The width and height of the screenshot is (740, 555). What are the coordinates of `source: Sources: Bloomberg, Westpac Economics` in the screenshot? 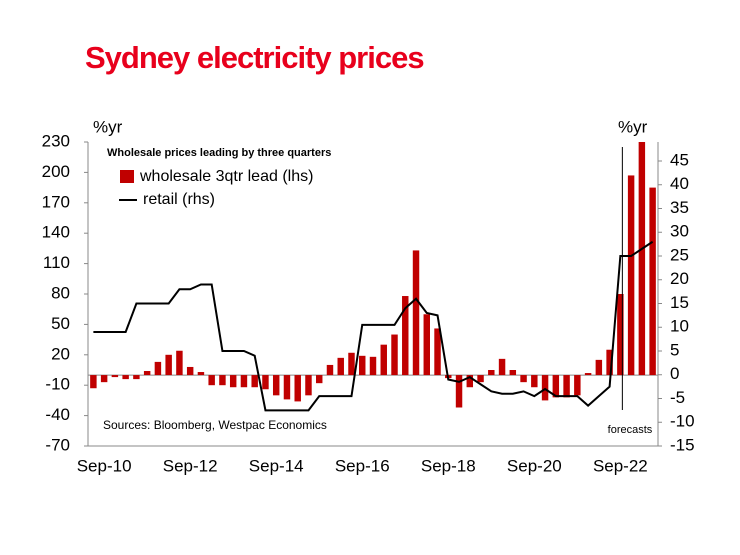 It's located at (215, 425).